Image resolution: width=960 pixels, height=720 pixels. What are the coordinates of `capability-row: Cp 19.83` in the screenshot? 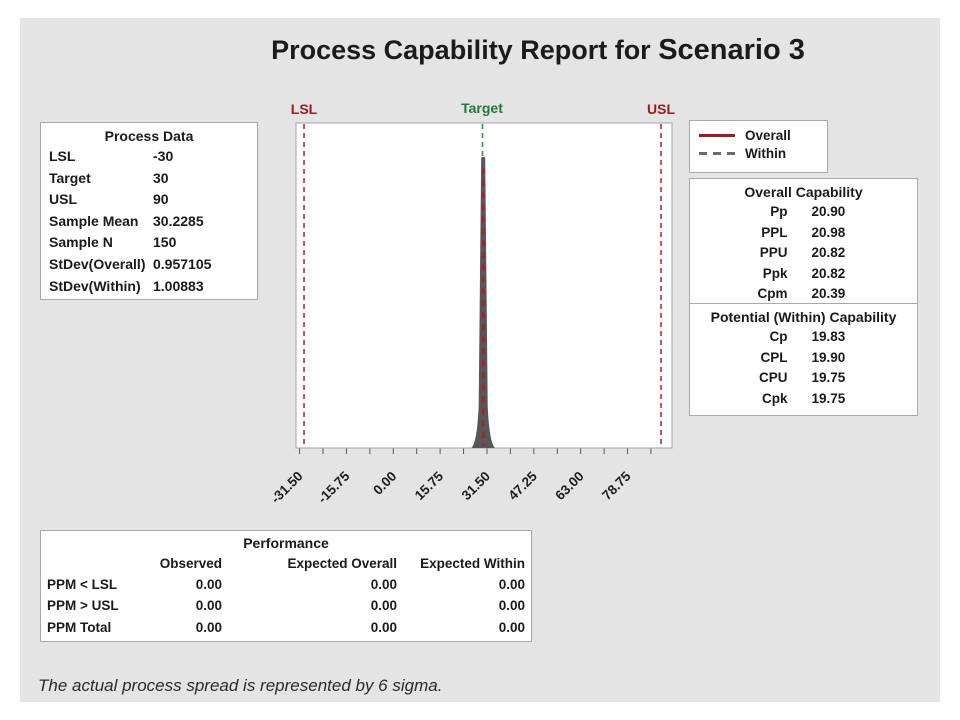 It's located at (803, 337).